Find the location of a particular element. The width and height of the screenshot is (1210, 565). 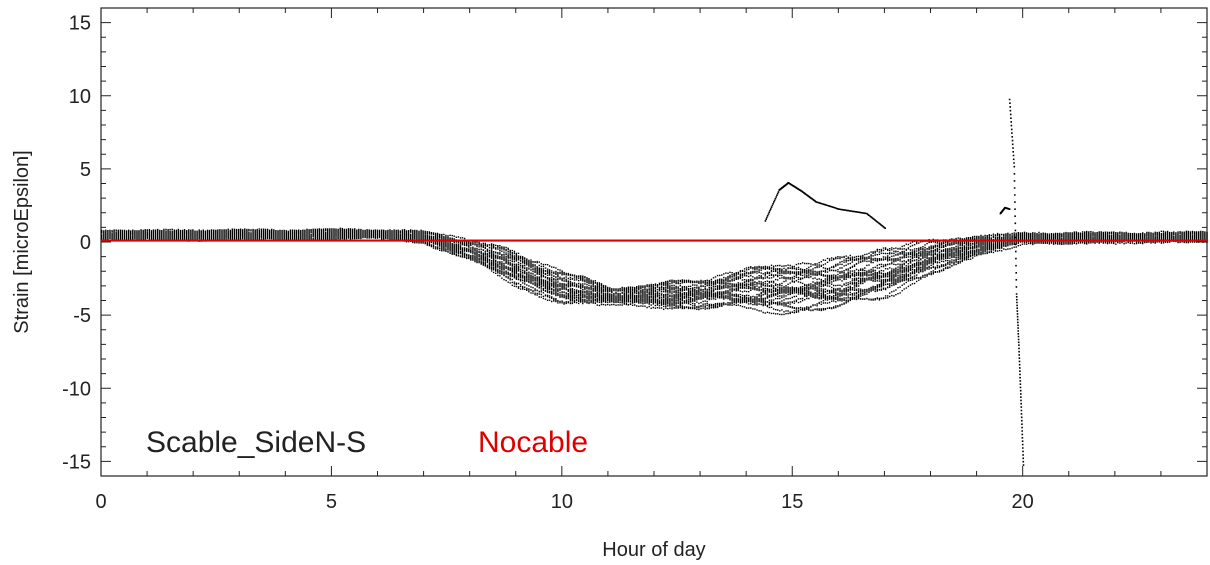

y-tick-label: 5 is located at coordinates (85, 170).